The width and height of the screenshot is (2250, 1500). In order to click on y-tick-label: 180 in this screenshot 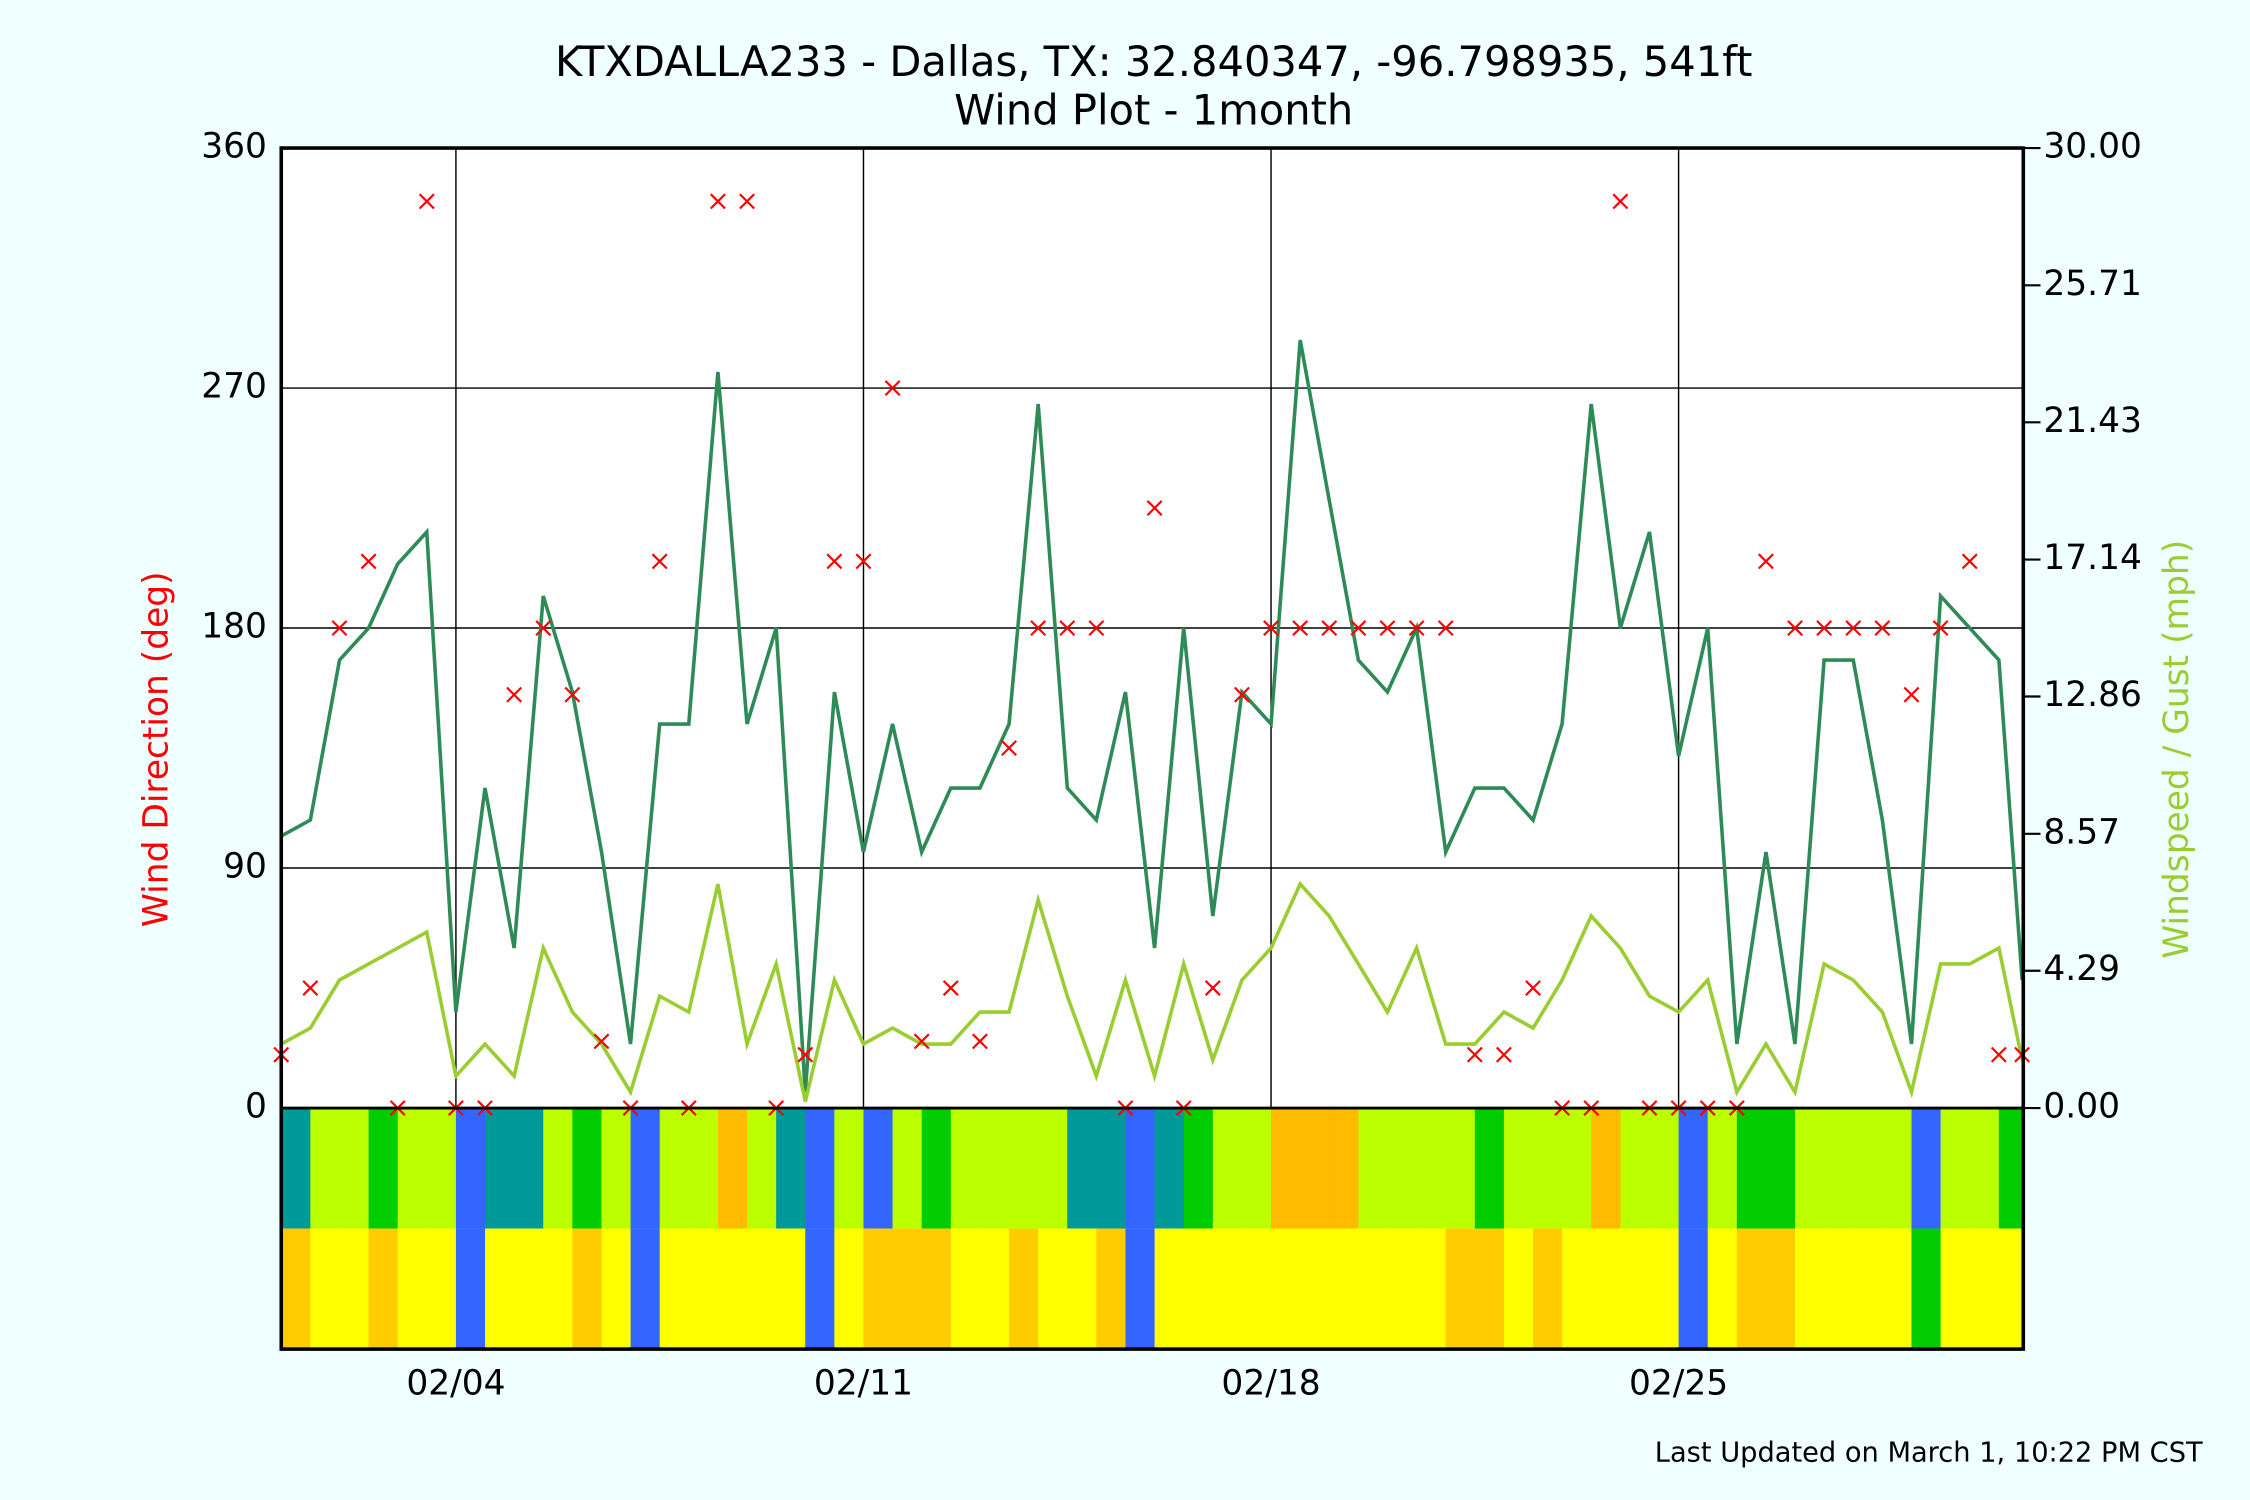, I will do `click(234, 627)`.